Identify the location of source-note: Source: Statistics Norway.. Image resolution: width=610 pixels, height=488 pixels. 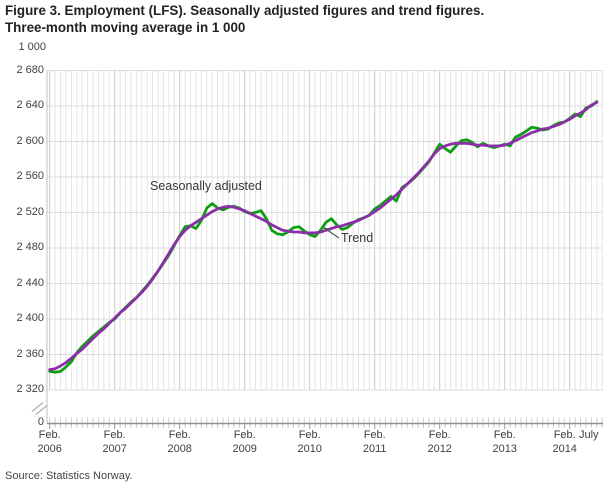
(69, 476).